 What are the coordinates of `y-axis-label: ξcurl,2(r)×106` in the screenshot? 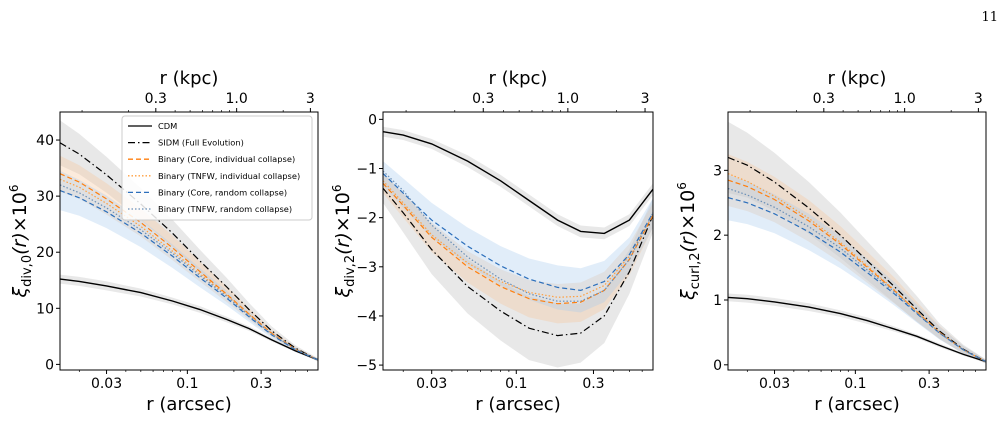 It's located at (689, 241).